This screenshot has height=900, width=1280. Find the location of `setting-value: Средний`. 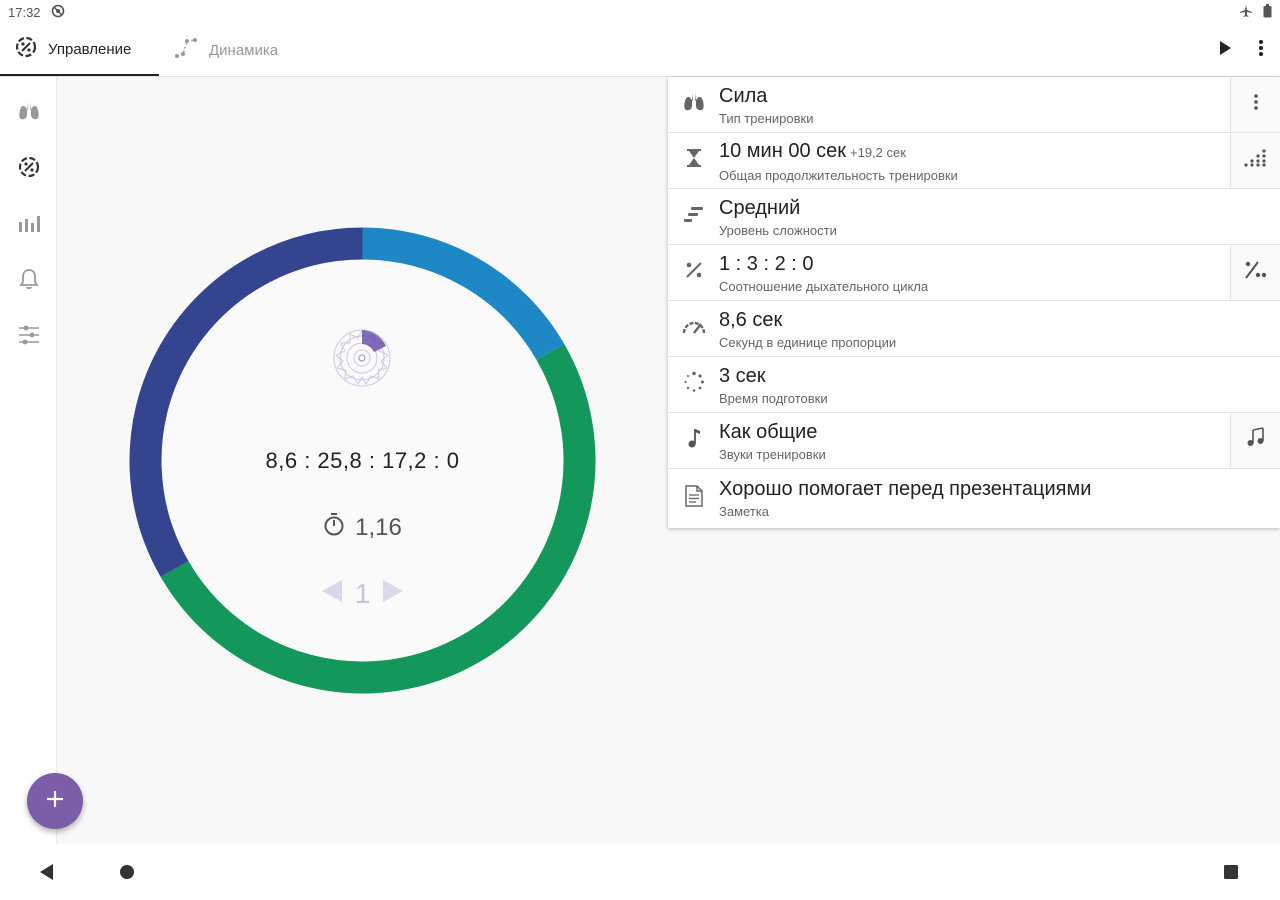

setting-value: Средний is located at coordinates (760, 207).